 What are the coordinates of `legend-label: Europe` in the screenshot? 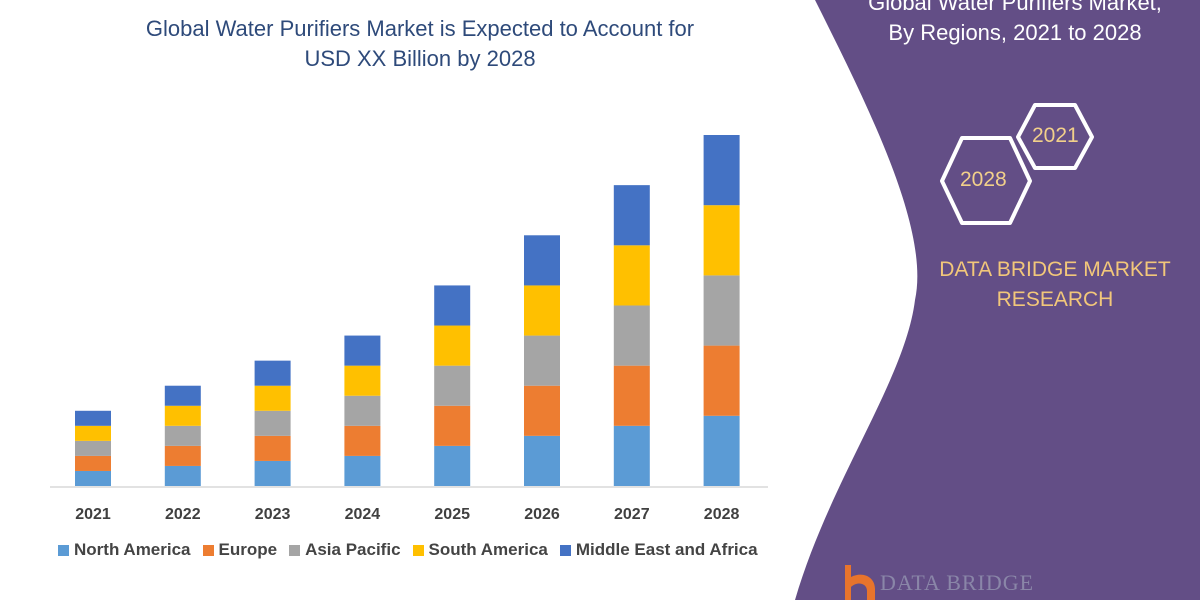 It's located at (248, 549).